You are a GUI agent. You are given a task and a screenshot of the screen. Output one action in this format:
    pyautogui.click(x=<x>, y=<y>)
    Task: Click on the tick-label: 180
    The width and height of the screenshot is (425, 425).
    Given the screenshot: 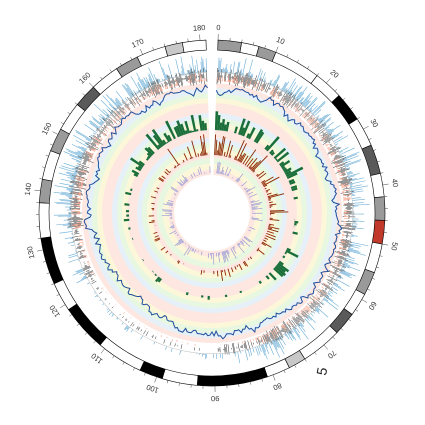 What is the action you would take?
    pyautogui.click(x=199, y=28)
    